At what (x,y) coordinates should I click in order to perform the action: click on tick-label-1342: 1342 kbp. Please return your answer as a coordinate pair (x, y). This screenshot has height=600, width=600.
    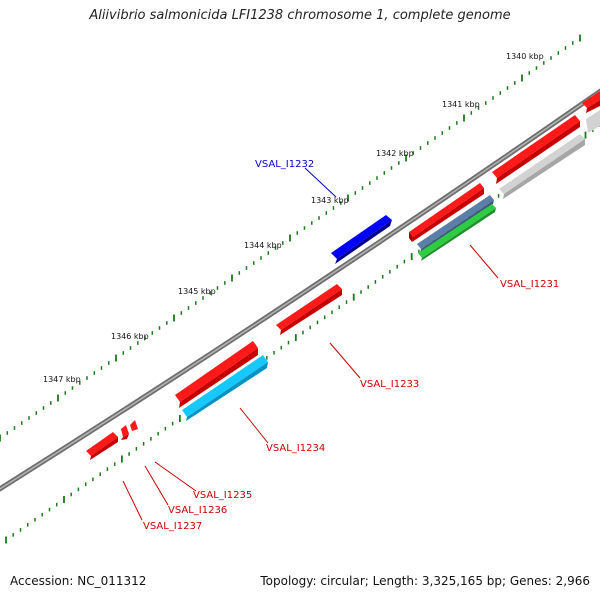
    Looking at the image, I should click on (395, 153).